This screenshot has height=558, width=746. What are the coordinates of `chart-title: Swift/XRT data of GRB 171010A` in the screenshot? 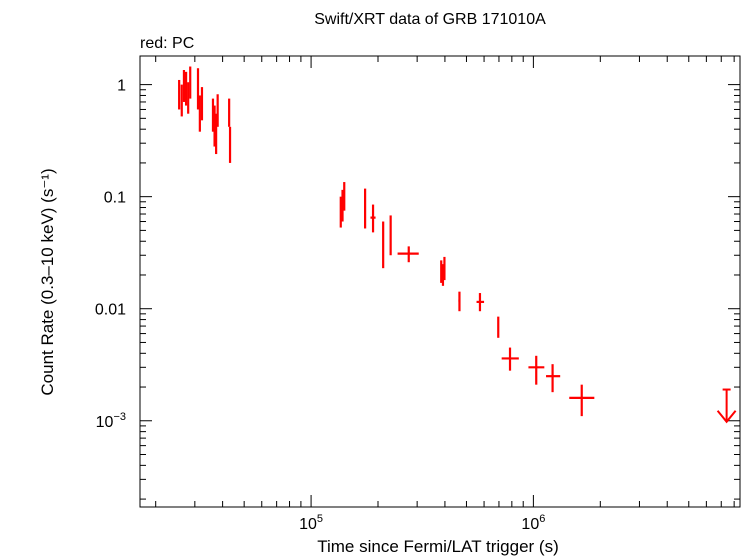 It's located at (430, 19).